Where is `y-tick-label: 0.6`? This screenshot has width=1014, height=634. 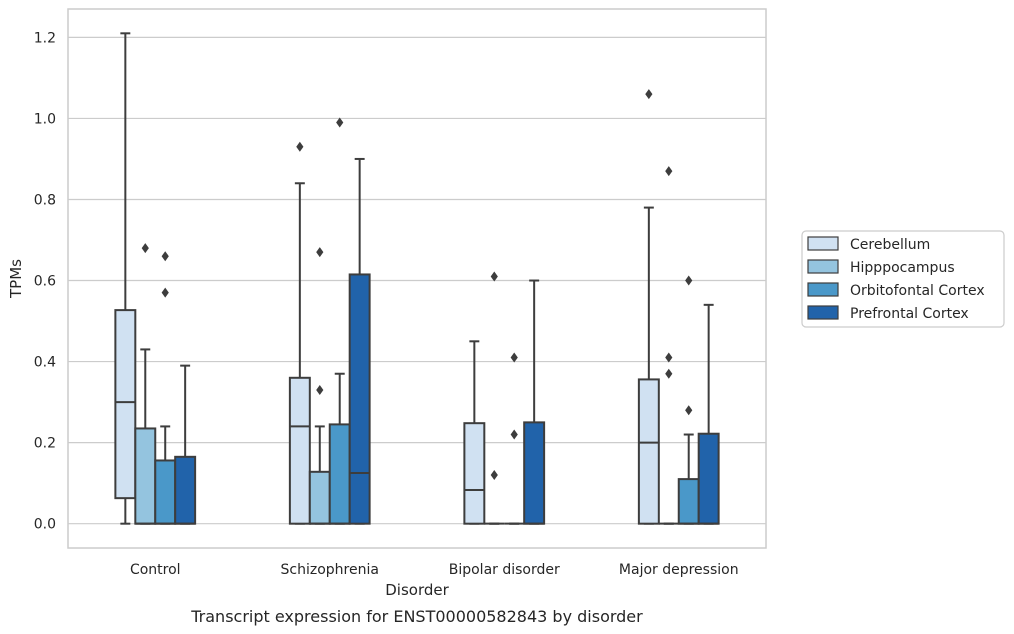
y-tick-label: 0.6 is located at coordinates (45, 282).